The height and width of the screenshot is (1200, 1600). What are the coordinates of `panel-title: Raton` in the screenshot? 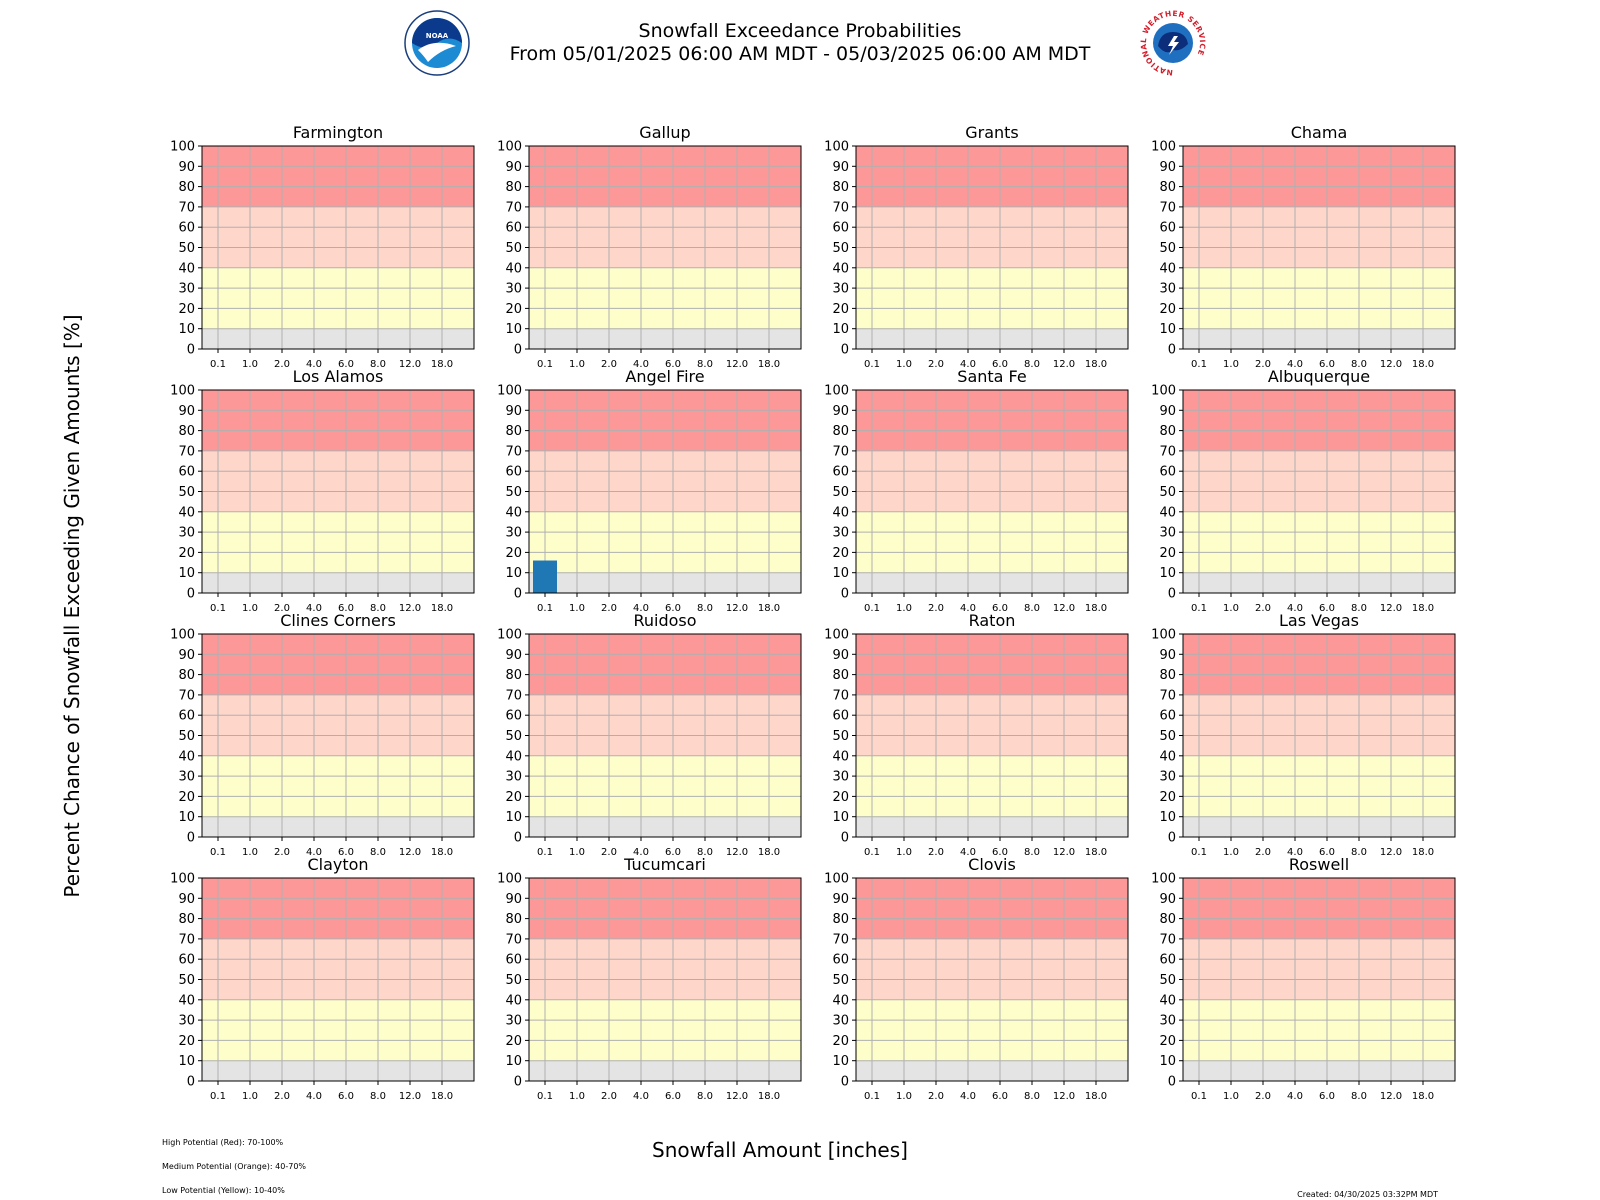 It's located at (992, 620).